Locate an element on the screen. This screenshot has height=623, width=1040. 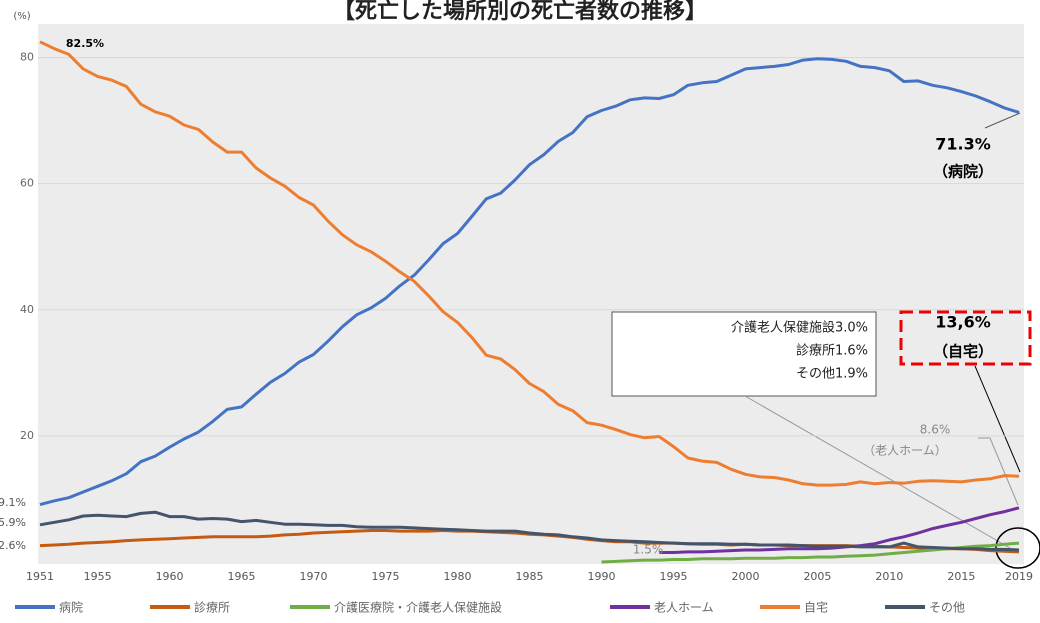
annotation: その他1.9% is located at coordinates (832, 374).